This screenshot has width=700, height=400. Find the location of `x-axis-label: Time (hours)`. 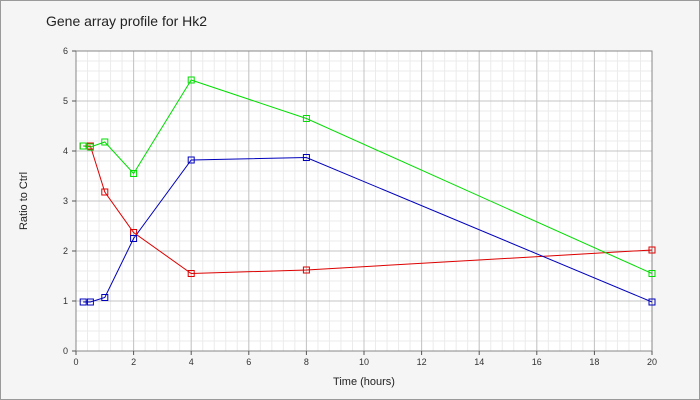

x-axis-label: Time (hours) is located at coordinates (364, 382).